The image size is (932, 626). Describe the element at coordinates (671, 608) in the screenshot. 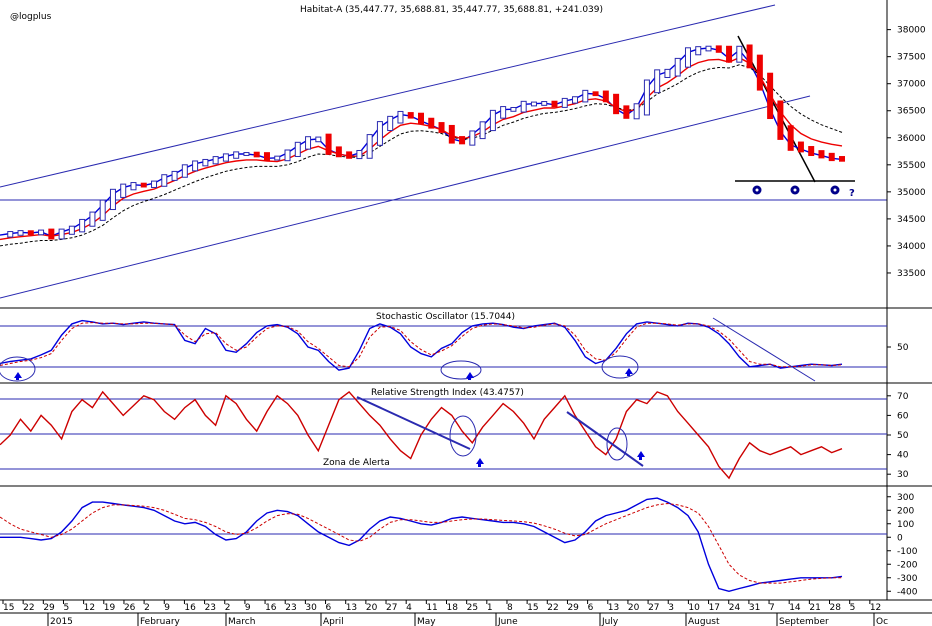

I see `x-tick-label: 3` at that location.